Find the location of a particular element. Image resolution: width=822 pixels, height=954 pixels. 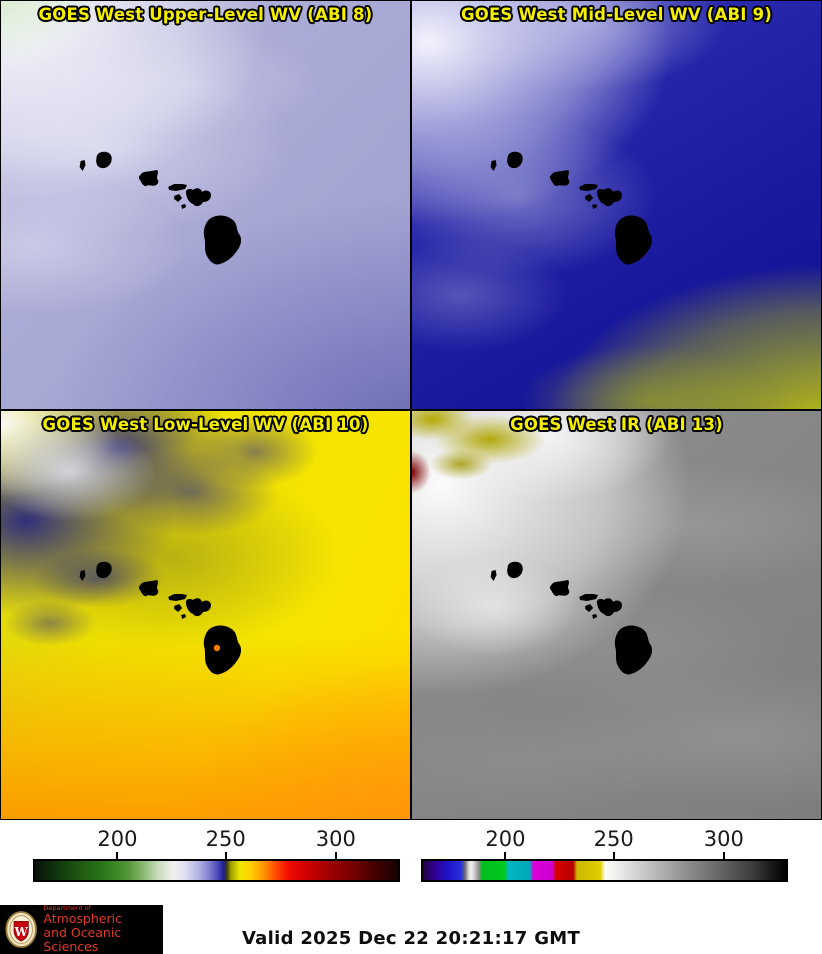

ir-tick-label-250: 250 is located at coordinates (613, 839).